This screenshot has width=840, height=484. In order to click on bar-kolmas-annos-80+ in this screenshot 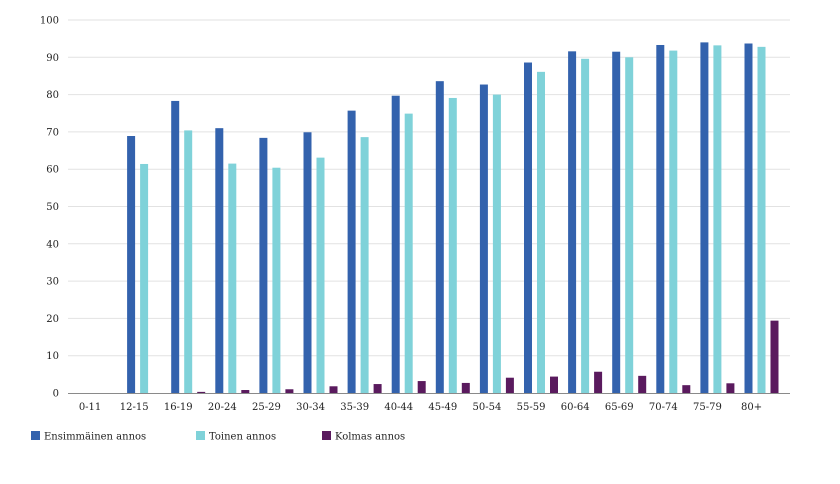, I will do `click(774, 356)`.